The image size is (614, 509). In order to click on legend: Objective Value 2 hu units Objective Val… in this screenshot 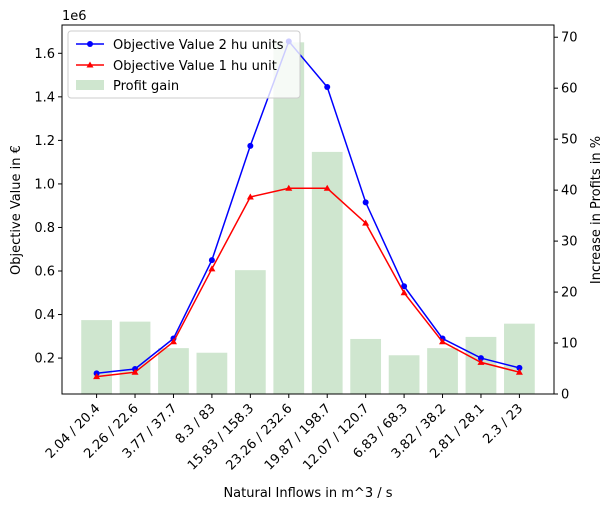, I will do `click(184, 64)`.